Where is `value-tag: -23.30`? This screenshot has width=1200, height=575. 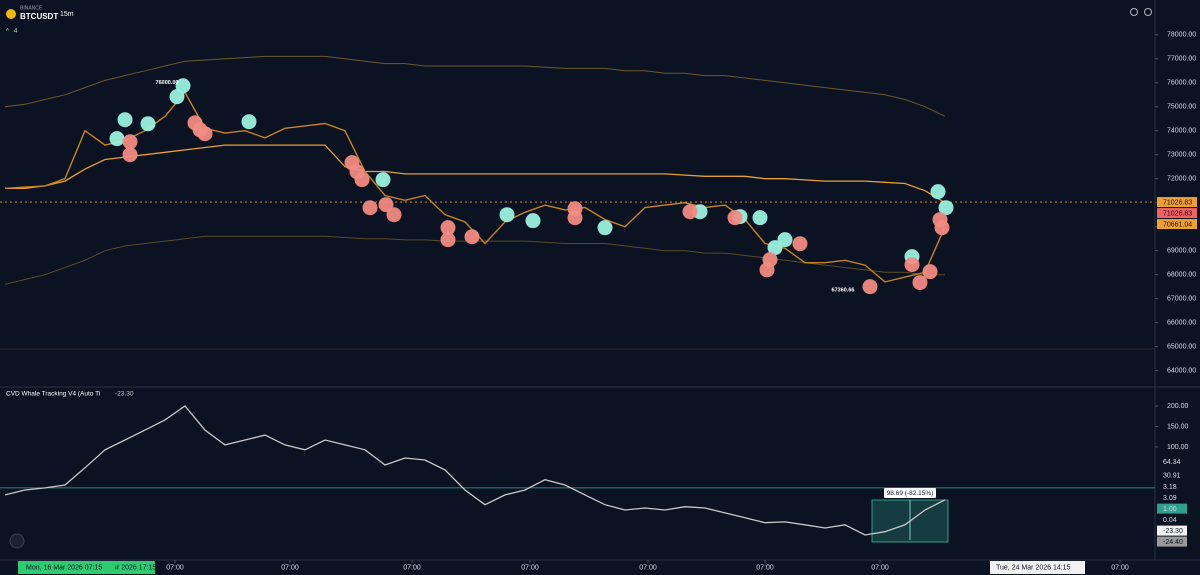 value-tag: -23.30 is located at coordinates (1173, 531).